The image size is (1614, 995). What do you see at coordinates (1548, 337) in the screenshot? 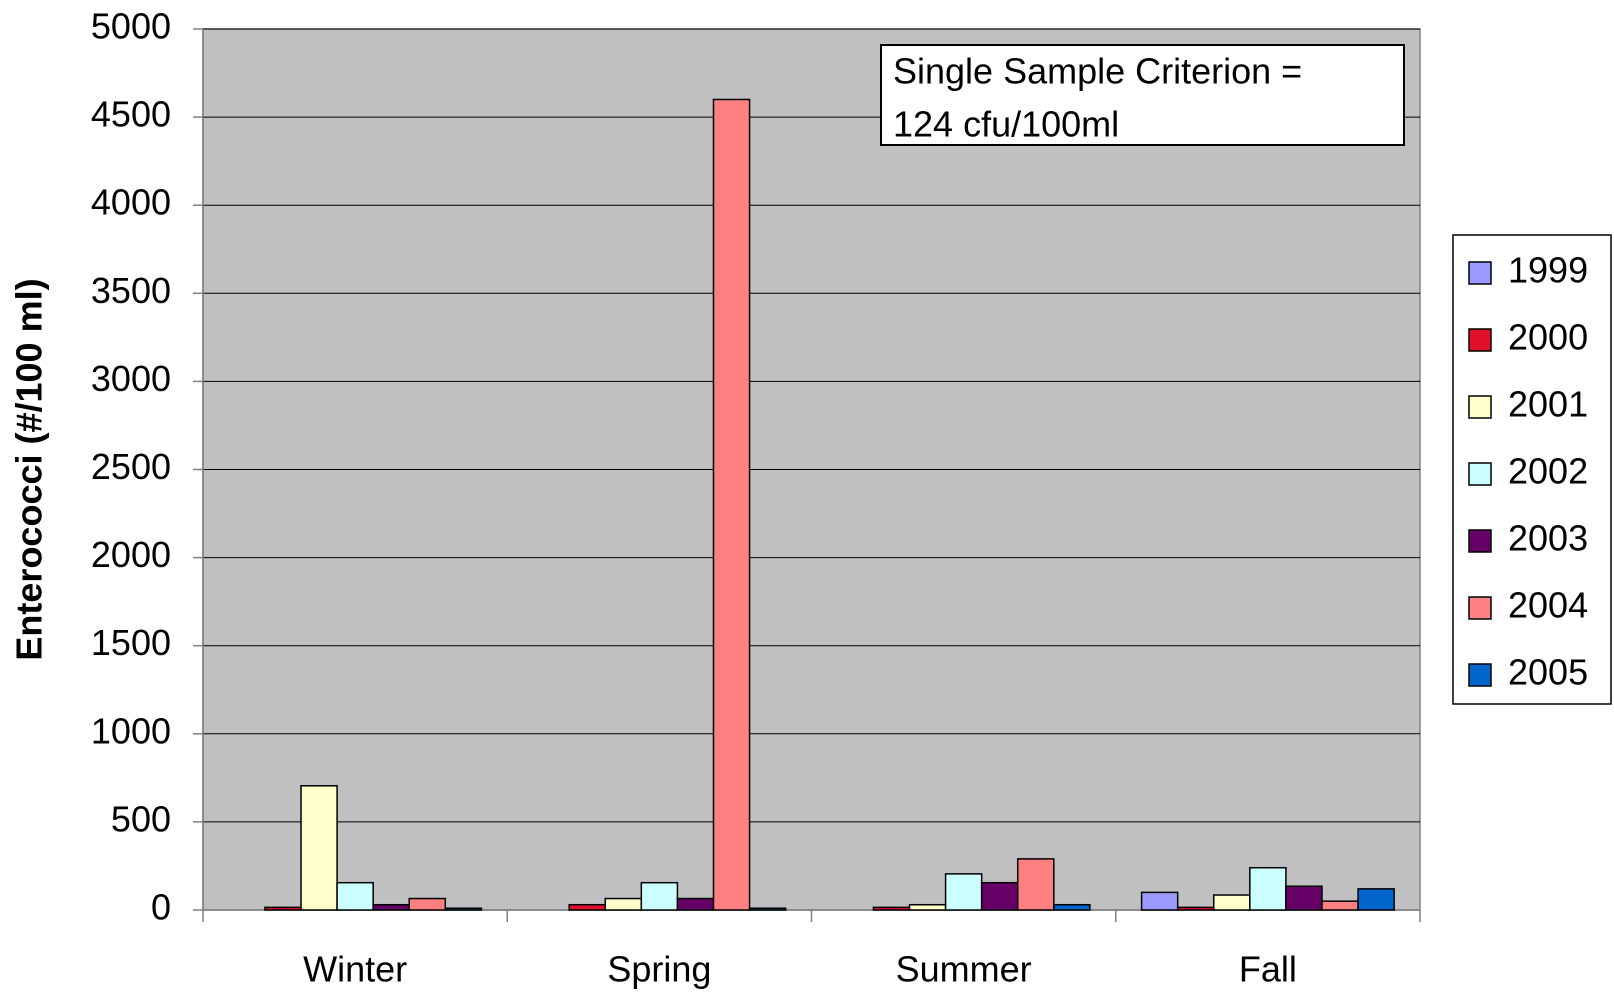
I see `legend-label: 2000` at bounding box center [1548, 337].